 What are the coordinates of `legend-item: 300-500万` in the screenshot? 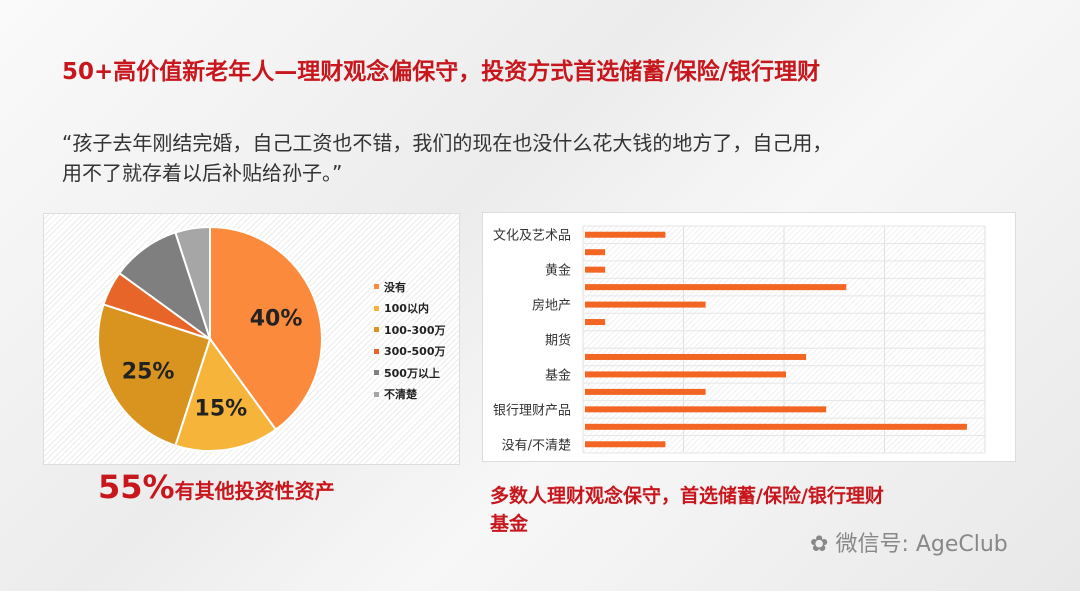 It's located at (410, 352).